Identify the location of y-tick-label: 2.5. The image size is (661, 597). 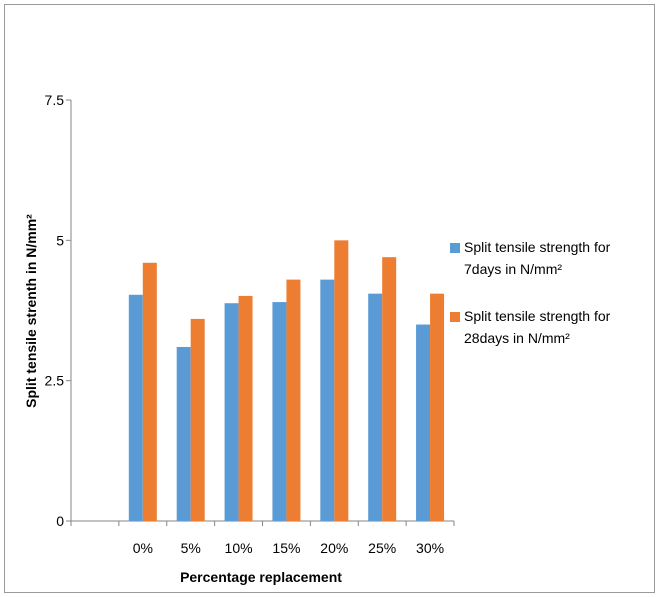
(55, 381).